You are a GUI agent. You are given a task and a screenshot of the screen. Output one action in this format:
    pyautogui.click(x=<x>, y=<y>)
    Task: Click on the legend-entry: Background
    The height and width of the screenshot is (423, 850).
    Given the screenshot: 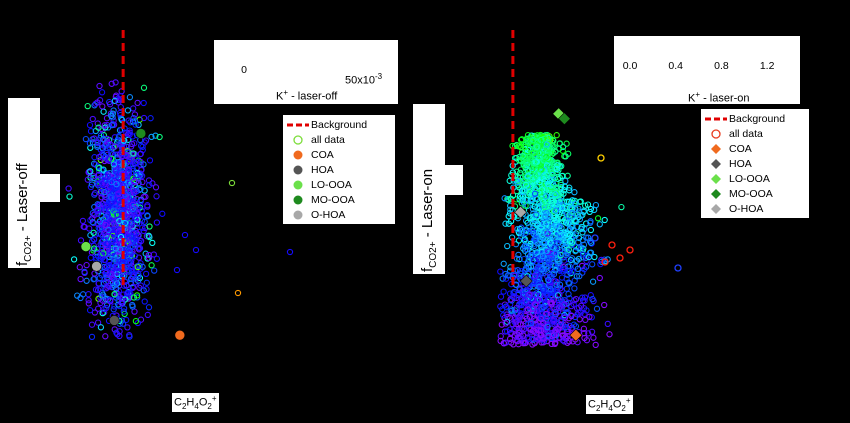 What is the action you would take?
    pyautogui.click(x=755, y=118)
    